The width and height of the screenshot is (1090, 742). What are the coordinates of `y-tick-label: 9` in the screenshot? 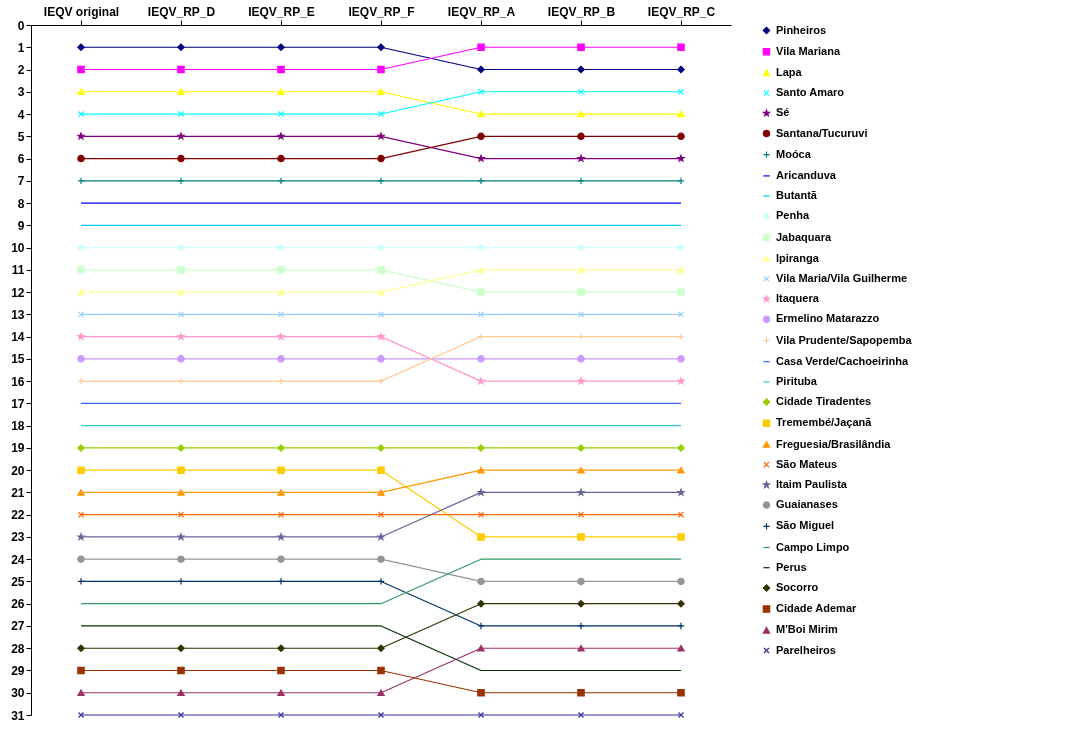 It's located at (21, 225).